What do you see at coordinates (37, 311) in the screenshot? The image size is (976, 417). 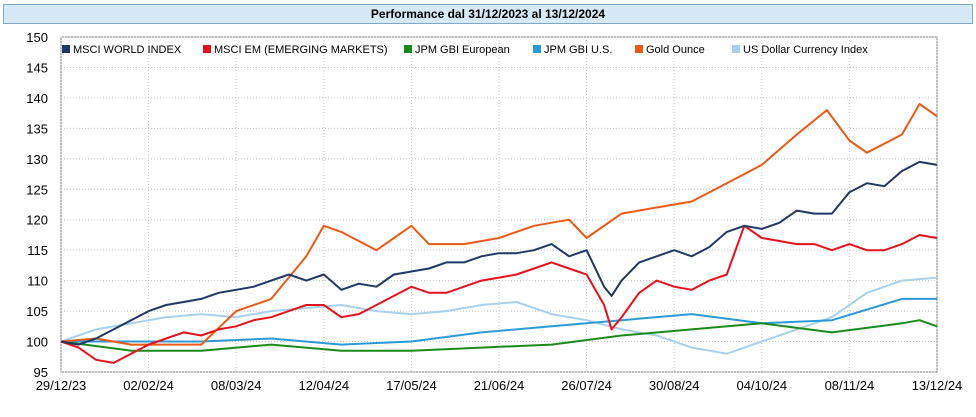 I see `y-tick-label: 105` at bounding box center [37, 311].